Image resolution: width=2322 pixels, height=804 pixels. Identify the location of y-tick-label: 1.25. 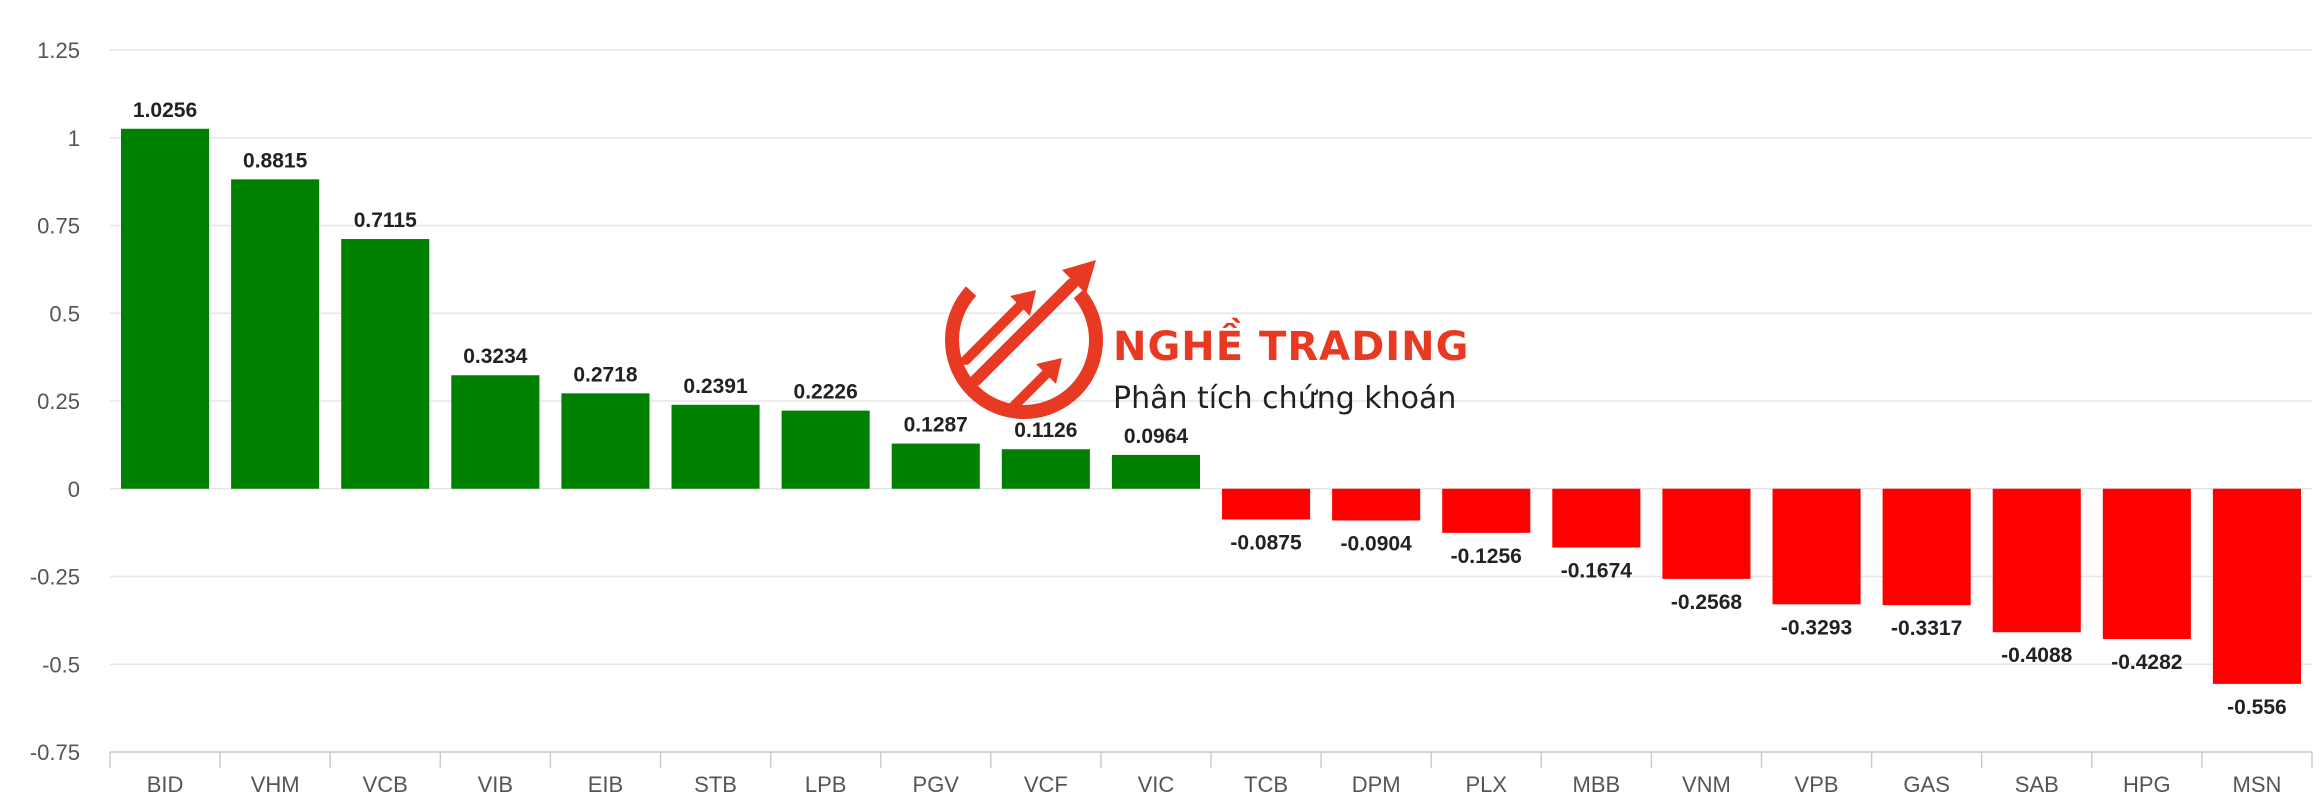
(58, 50).